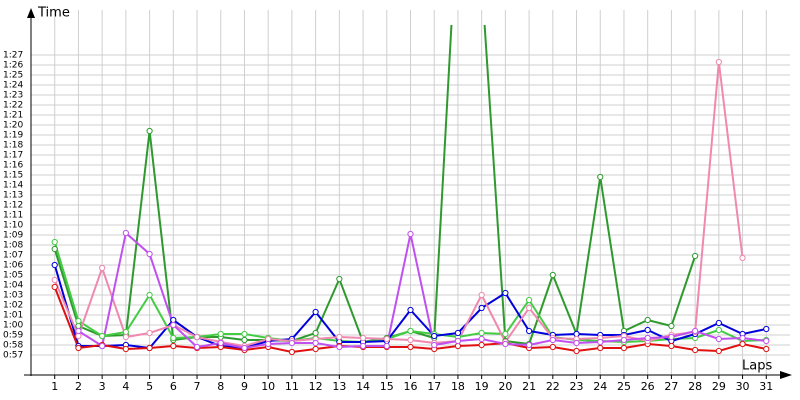  Describe the element at coordinates (125, 386) in the screenshot. I see `x-tick-label: 4` at that location.